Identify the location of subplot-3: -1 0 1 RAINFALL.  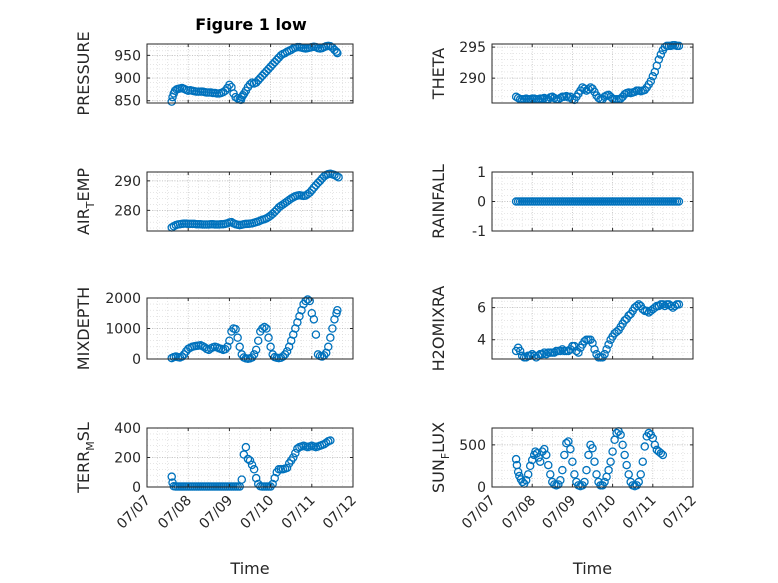
(561, 202).